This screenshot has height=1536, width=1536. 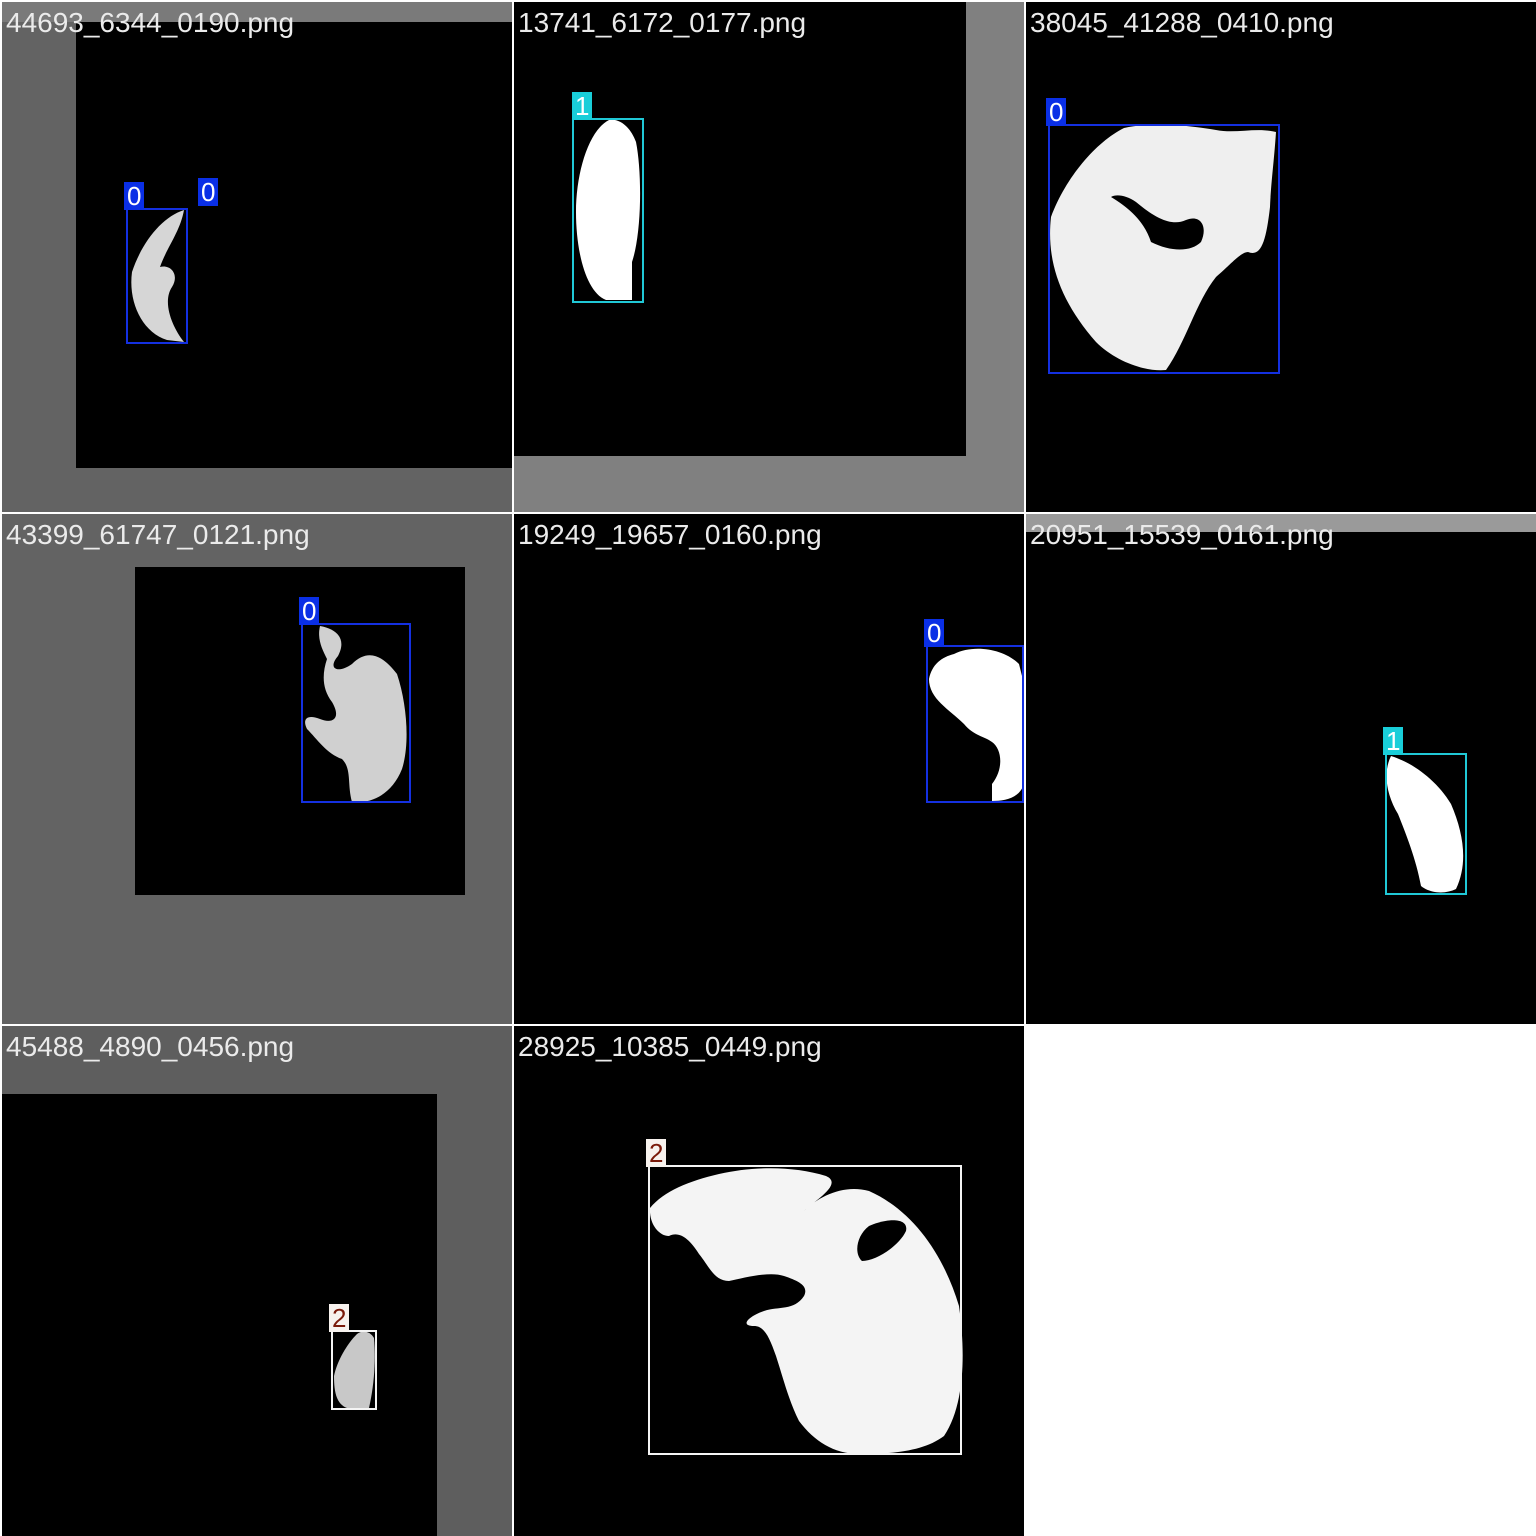 I want to click on image-tile: 1 20951_15539_0161.png, so click(x=1281, y=769).